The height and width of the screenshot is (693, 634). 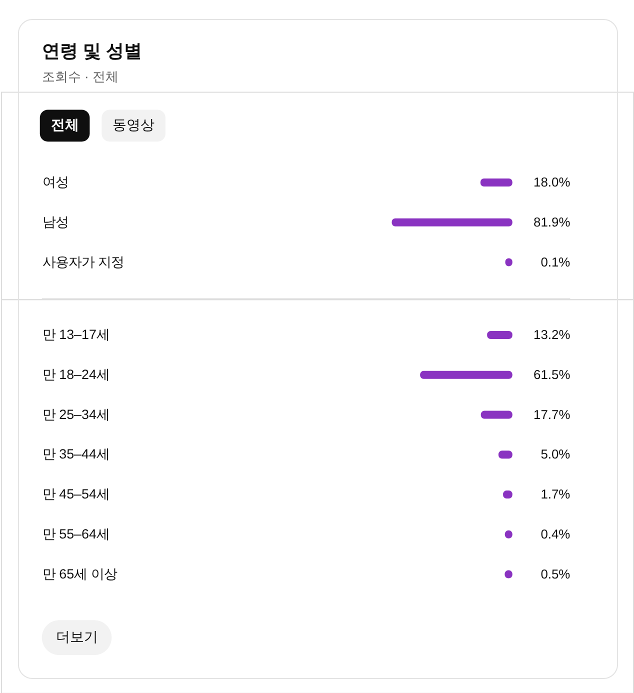 What do you see at coordinates (76, 334) in the screenshot?
I see `y-tick-label: 만 13–17세` at bounding box center [76, 334].